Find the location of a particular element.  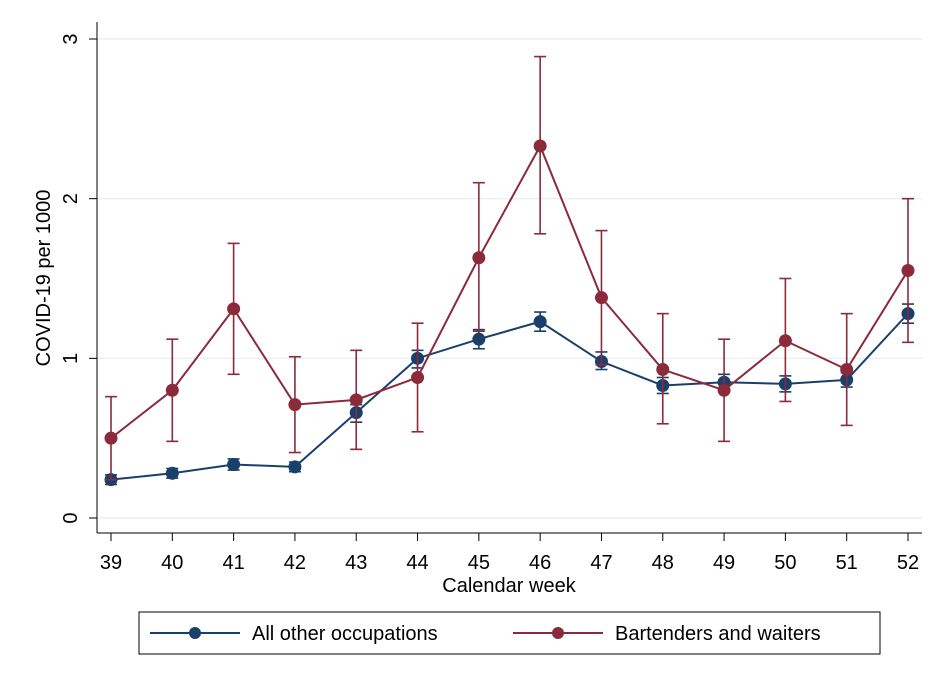

legend-box is located at coordinates (509, 633).